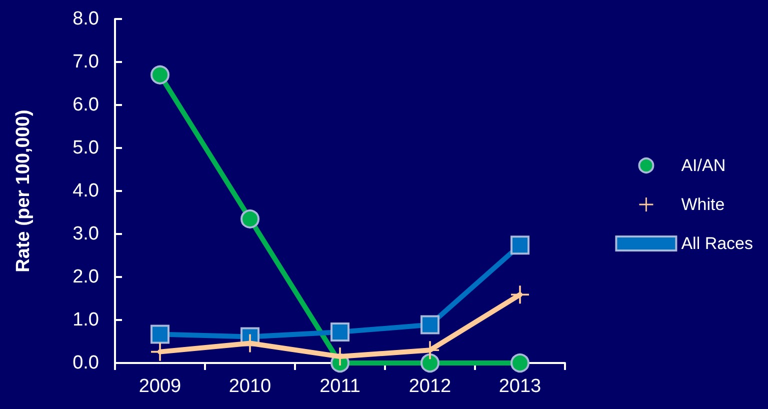  I want to click on y-tick-label: 7.0, so click(85, 62).